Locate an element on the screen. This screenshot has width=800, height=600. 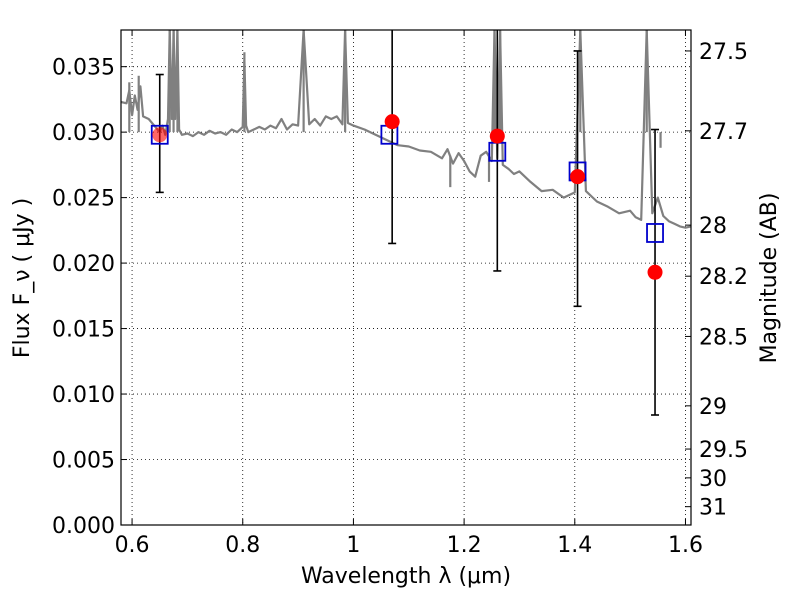
right-axis: 27.5 27.7 28 28.2 28.5 29 29.5 30 31 is located at coordinates (716, 280).